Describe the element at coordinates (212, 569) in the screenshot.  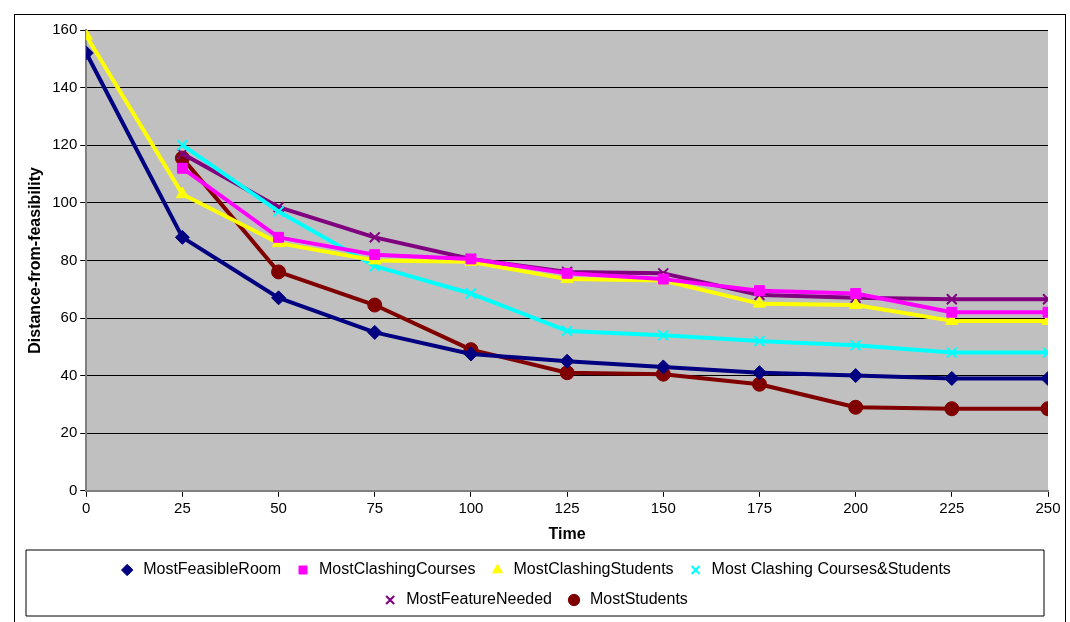
I see `legend-label: MostFeasibleRoom` at that location.